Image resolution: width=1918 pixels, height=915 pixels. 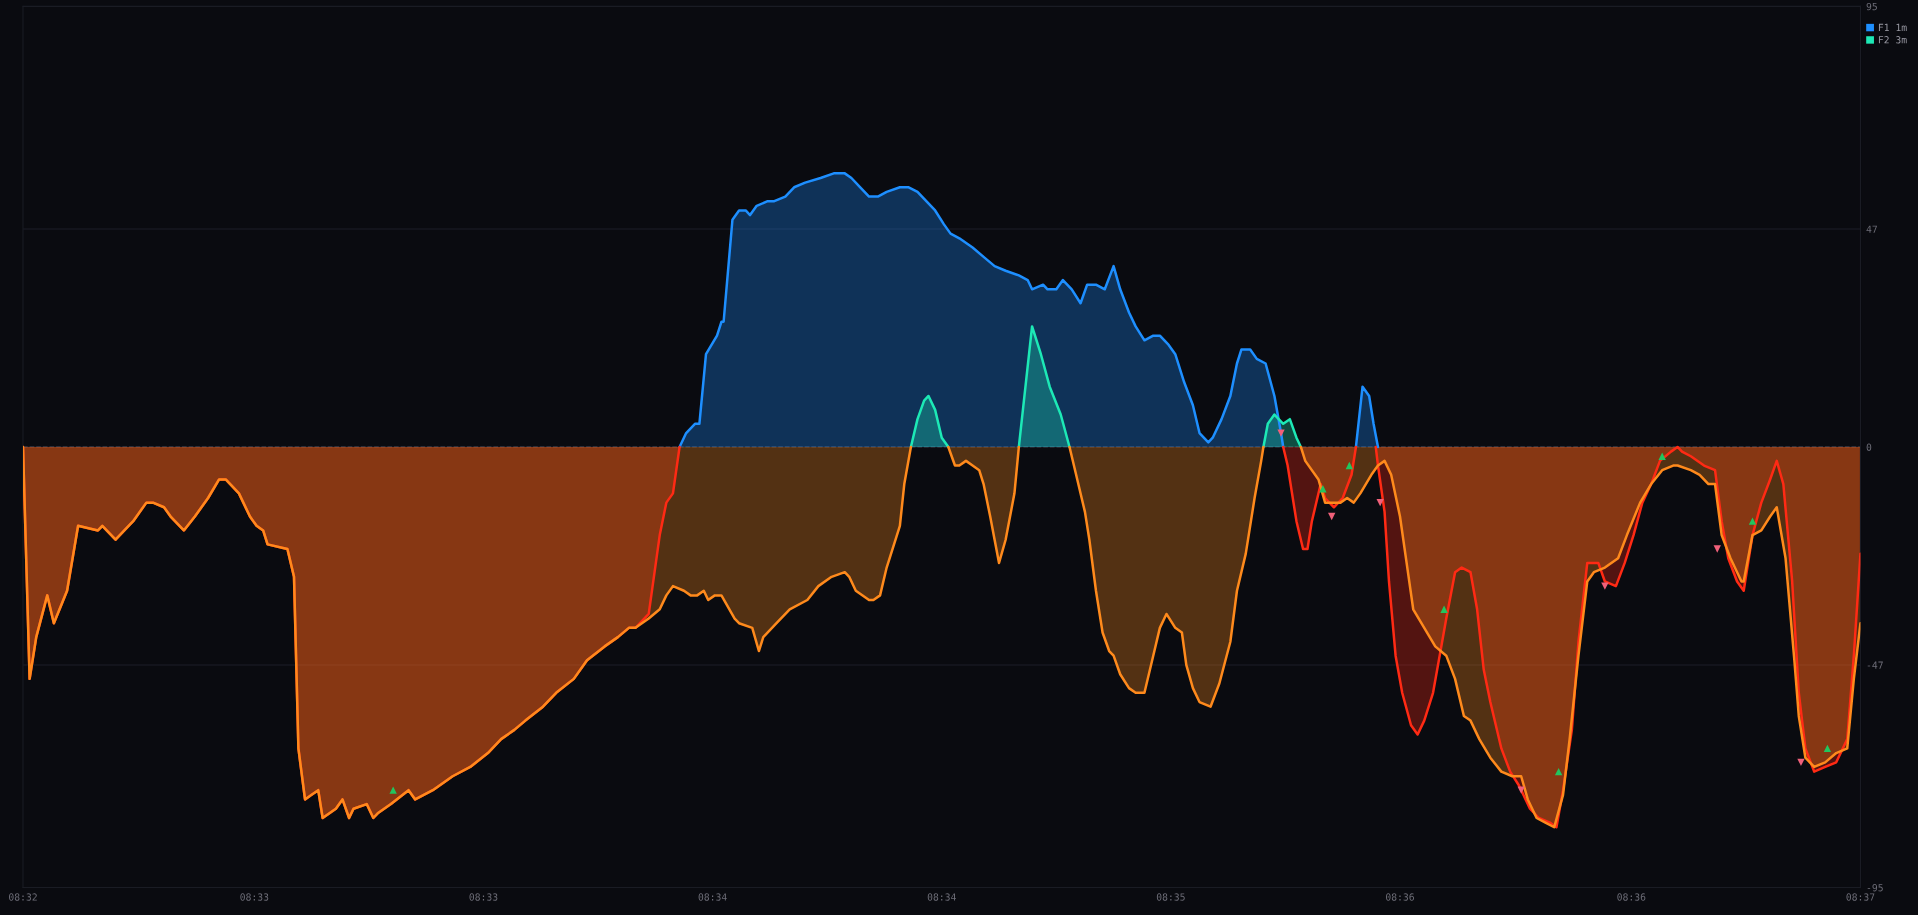 What do you see at coordinates (1875, 888) in the screenshot?
I see `y-tick-label: -95` at bounding box center [1875, 888].